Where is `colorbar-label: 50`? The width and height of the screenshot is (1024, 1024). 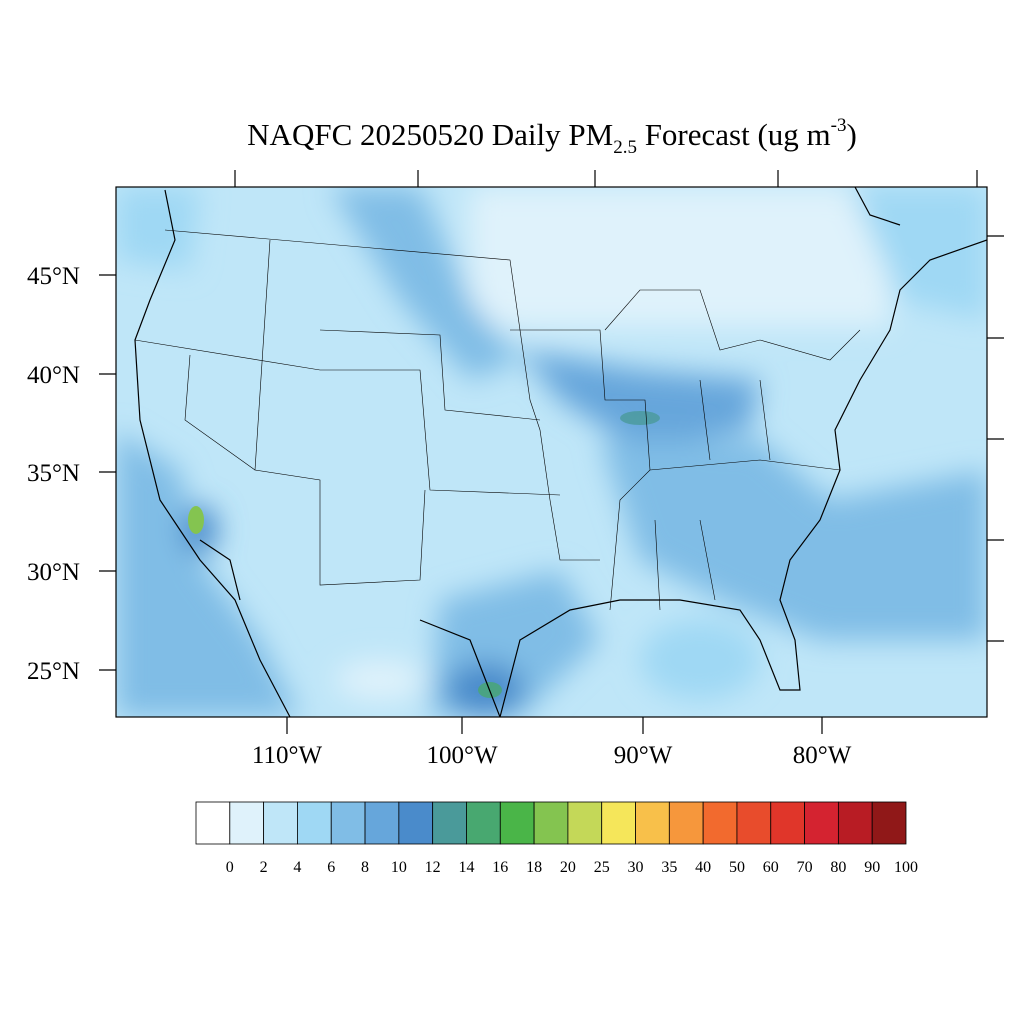 colorbar-label: 50 is located at coordinates (737, 867).